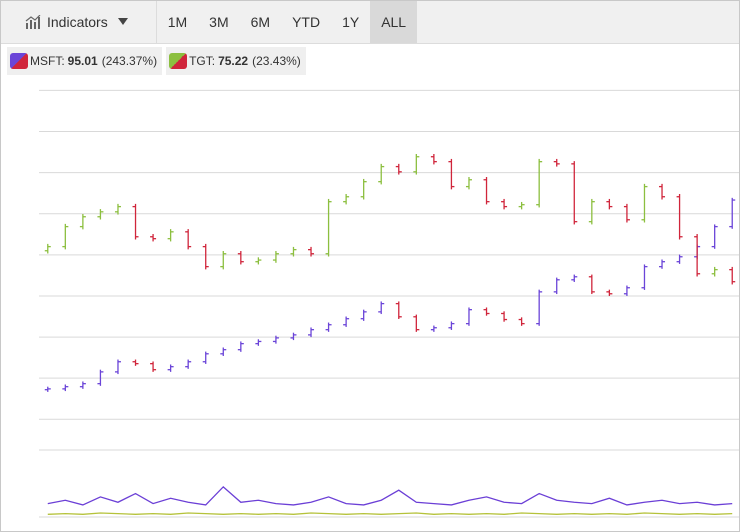 The image size is (740, 532). What do you see at coordinates (351, 22) in the screenshot?
I see `range-button: 1Y` at bounding box center [351, 22].